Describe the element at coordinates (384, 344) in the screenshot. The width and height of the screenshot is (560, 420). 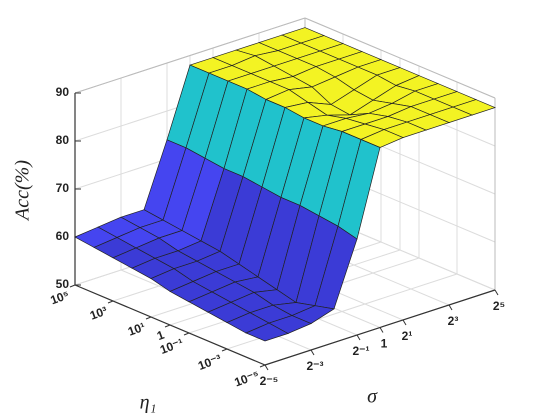
I see `x-tick-label: 1` at that location.